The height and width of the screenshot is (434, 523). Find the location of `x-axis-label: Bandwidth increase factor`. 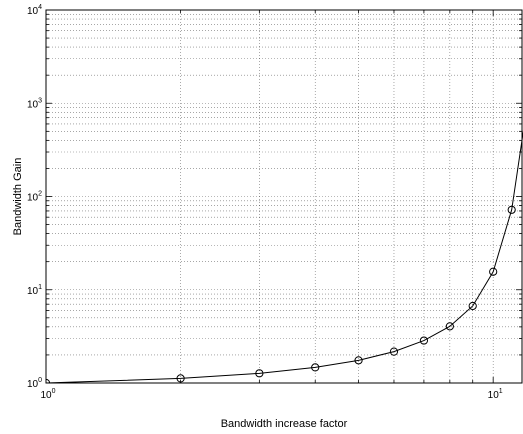

x-axis-label: Bandwidth increase factor is located at coordinates (284, 424).